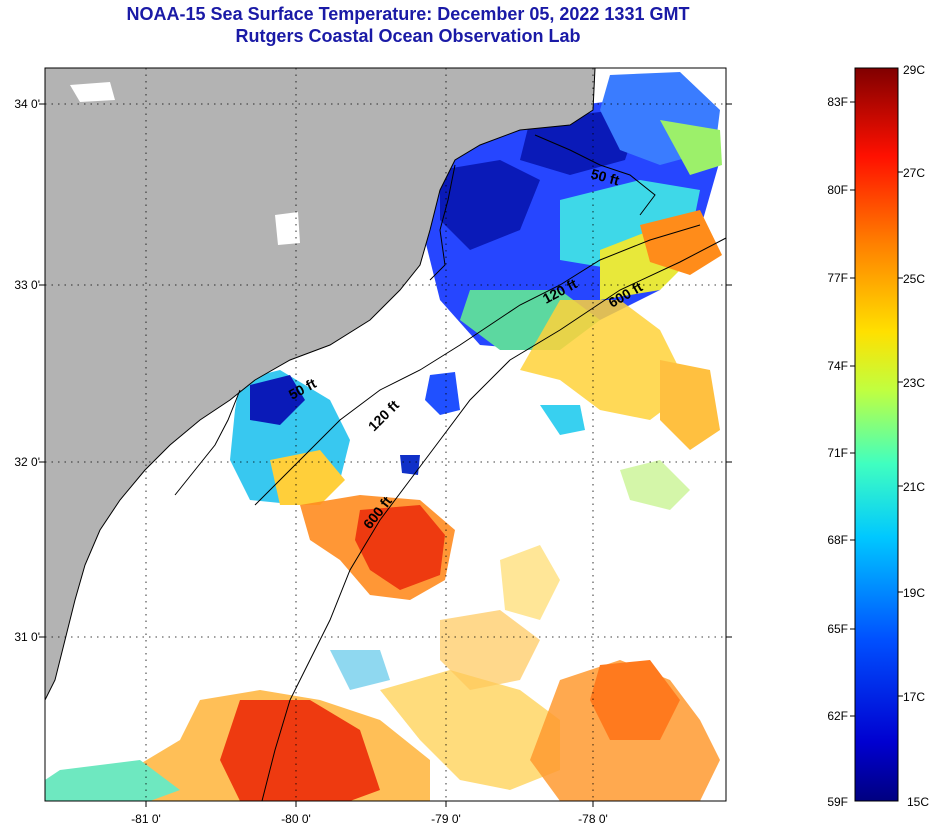  Describe the element at coordinates (837, 366) in the screenshot. I see `fahrenheit-label: 74F` at that location.